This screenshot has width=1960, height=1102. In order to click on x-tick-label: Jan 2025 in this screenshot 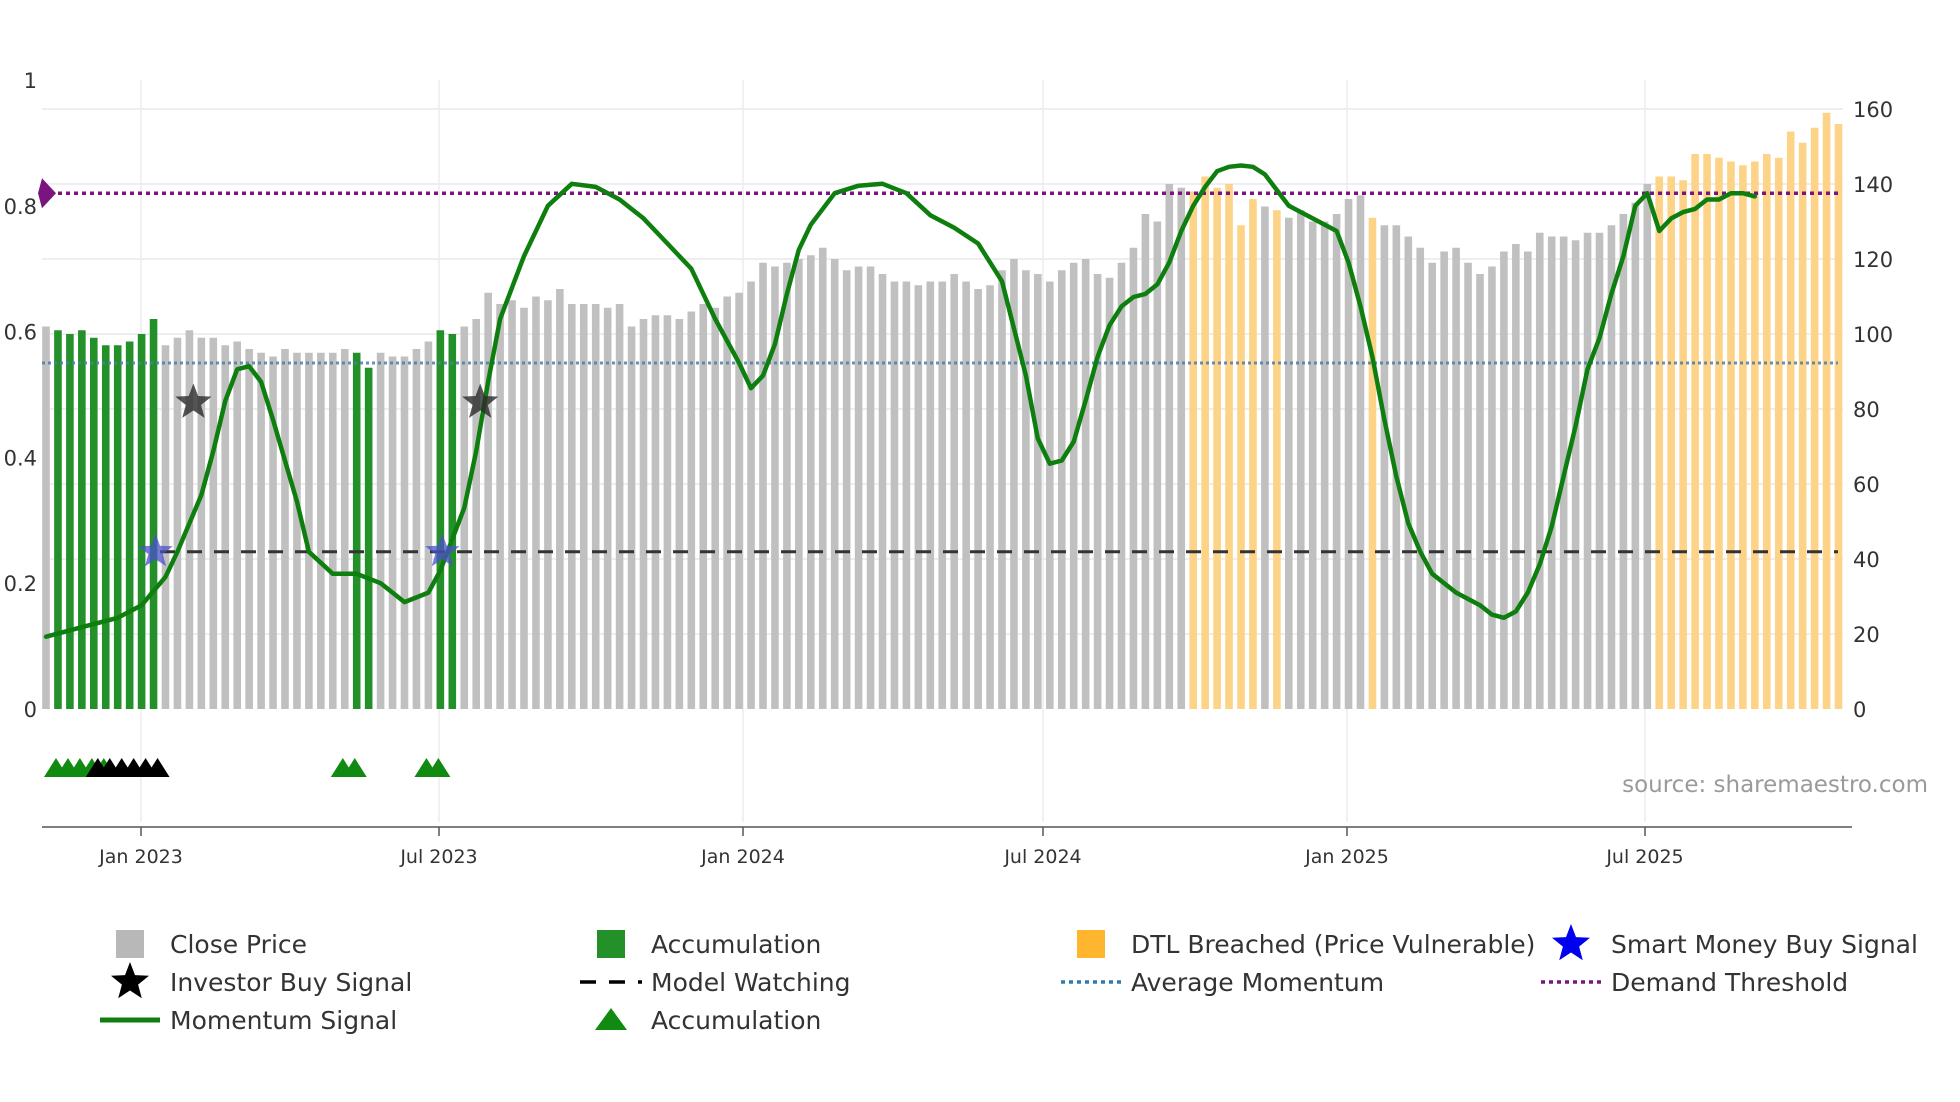, I will do `click(1346, 857)`.